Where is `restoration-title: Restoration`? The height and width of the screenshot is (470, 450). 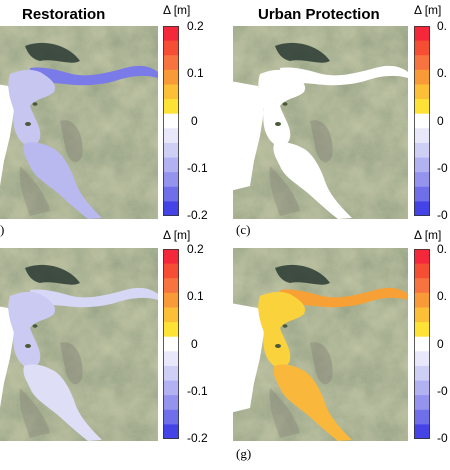
restoration-title: Restoration is located at coordinates (64, 14).